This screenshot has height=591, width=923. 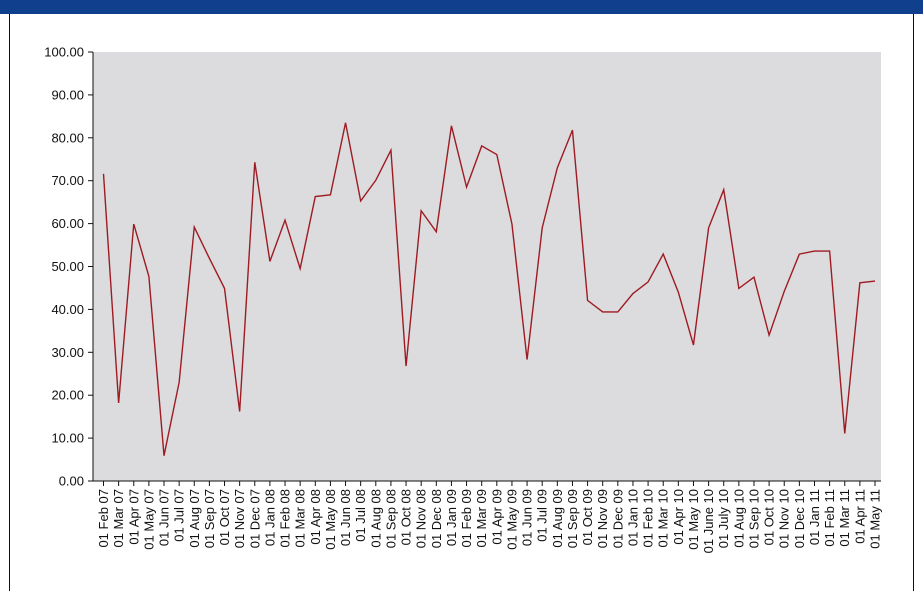 I want to click on header-bar, so click(x=461, y=7).